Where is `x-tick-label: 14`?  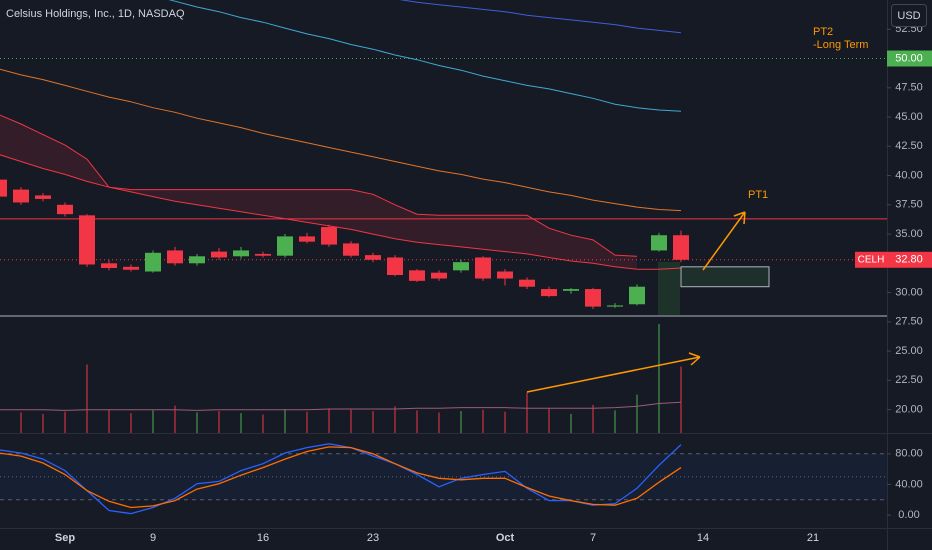 x-tick-label: 14 is located at coordinates (703, 538).